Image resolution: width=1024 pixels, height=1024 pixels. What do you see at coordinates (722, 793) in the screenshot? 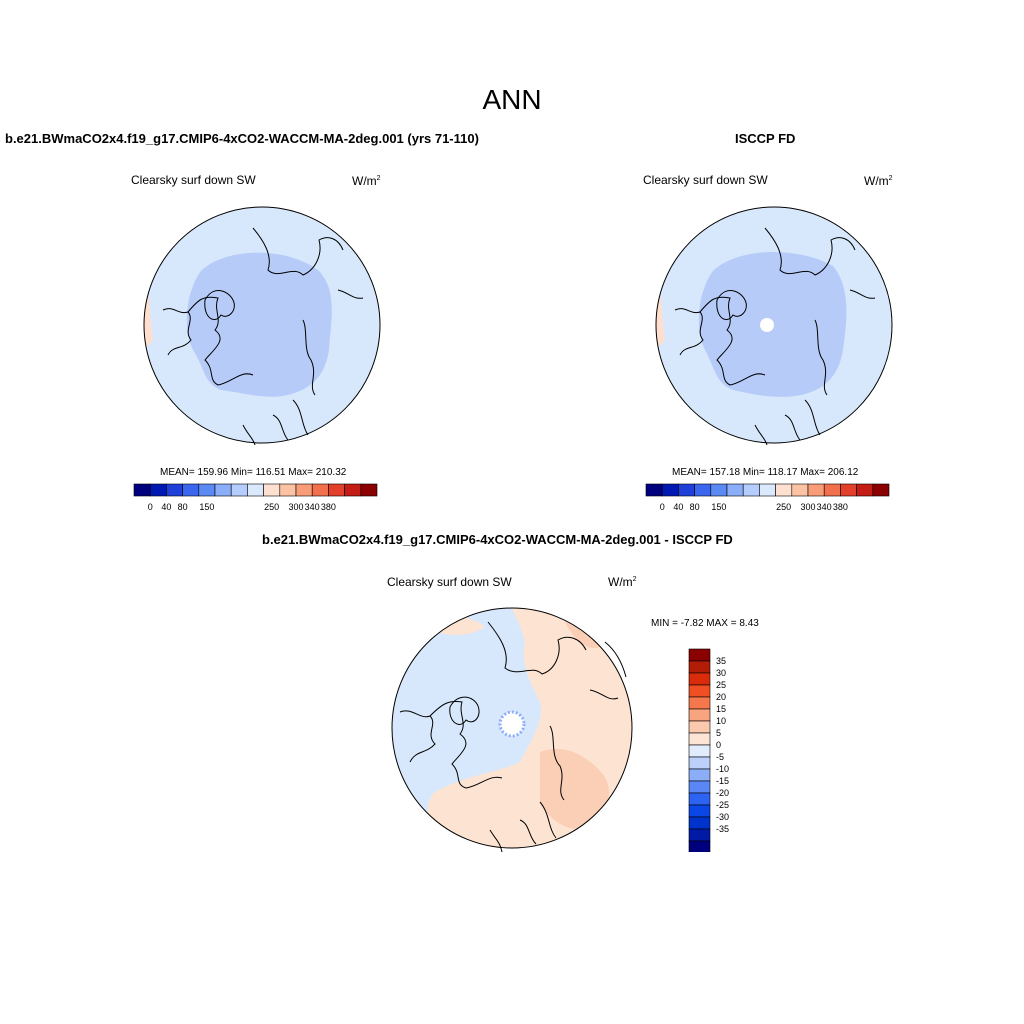
I see `diff-colorbar-label: -20` at bounding box center [722, 793].